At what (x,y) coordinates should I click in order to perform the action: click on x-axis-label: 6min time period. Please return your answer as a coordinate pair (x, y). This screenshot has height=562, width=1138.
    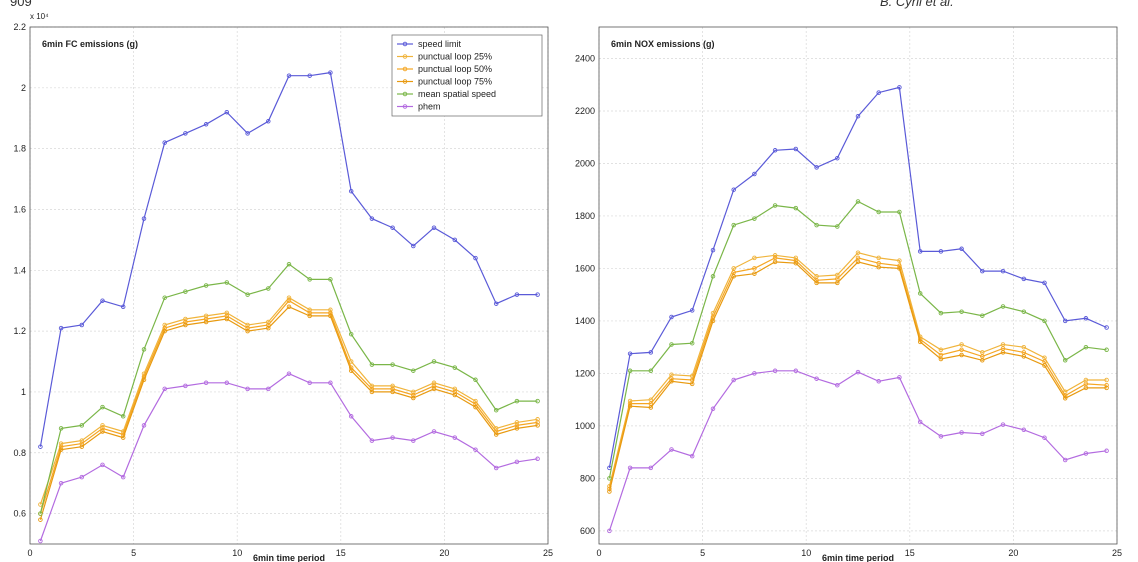
    Looking at the image, I should click on (289, 557).